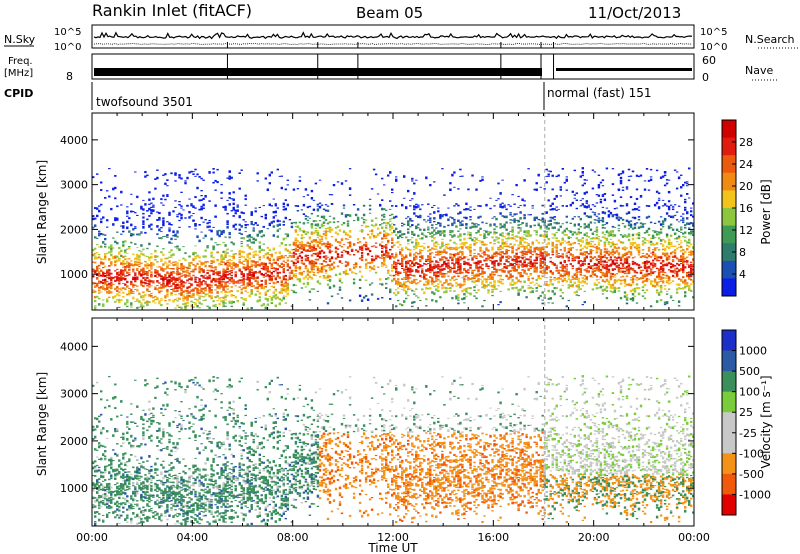 This screenshot has width=800, height=554. Describe the element at coordinates (713, 32) in the screenshot. I see `nsearch-tick-top: 10^5` at that location.